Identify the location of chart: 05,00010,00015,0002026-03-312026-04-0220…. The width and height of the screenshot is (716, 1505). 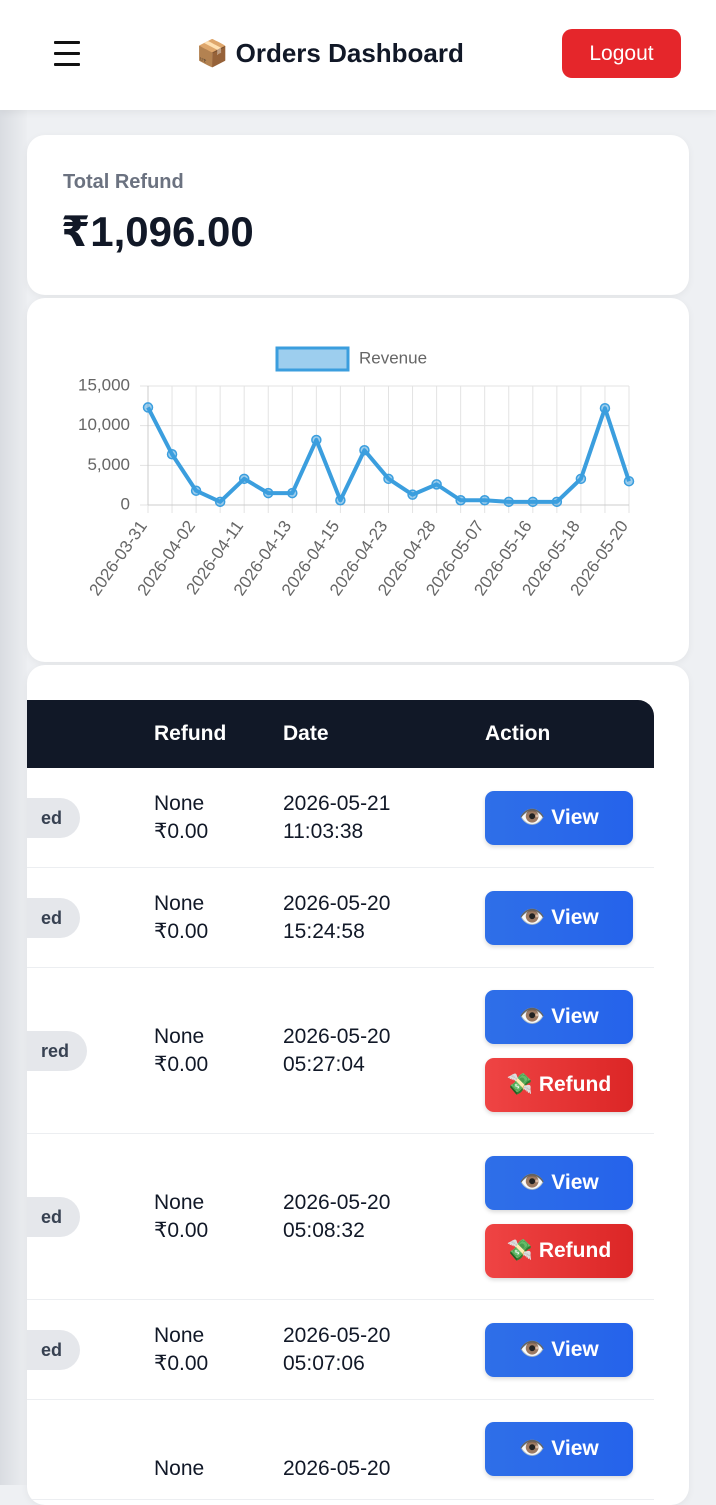
(356, 472).